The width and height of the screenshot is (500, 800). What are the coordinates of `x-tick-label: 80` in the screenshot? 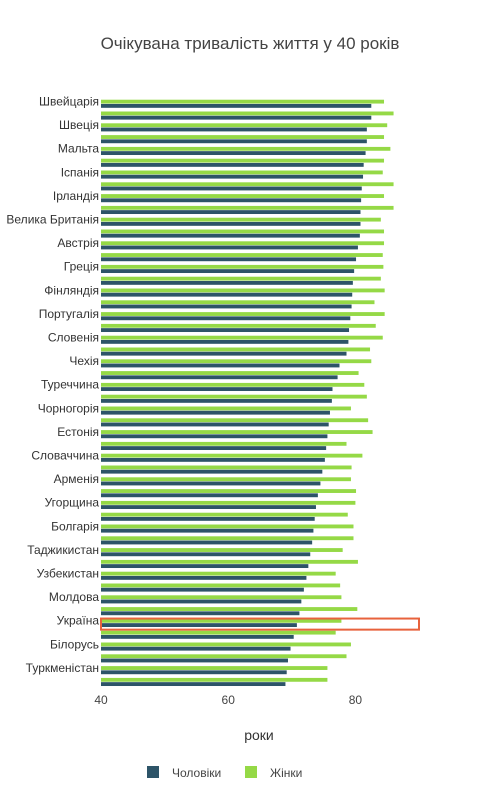 It's located at (356, 700).